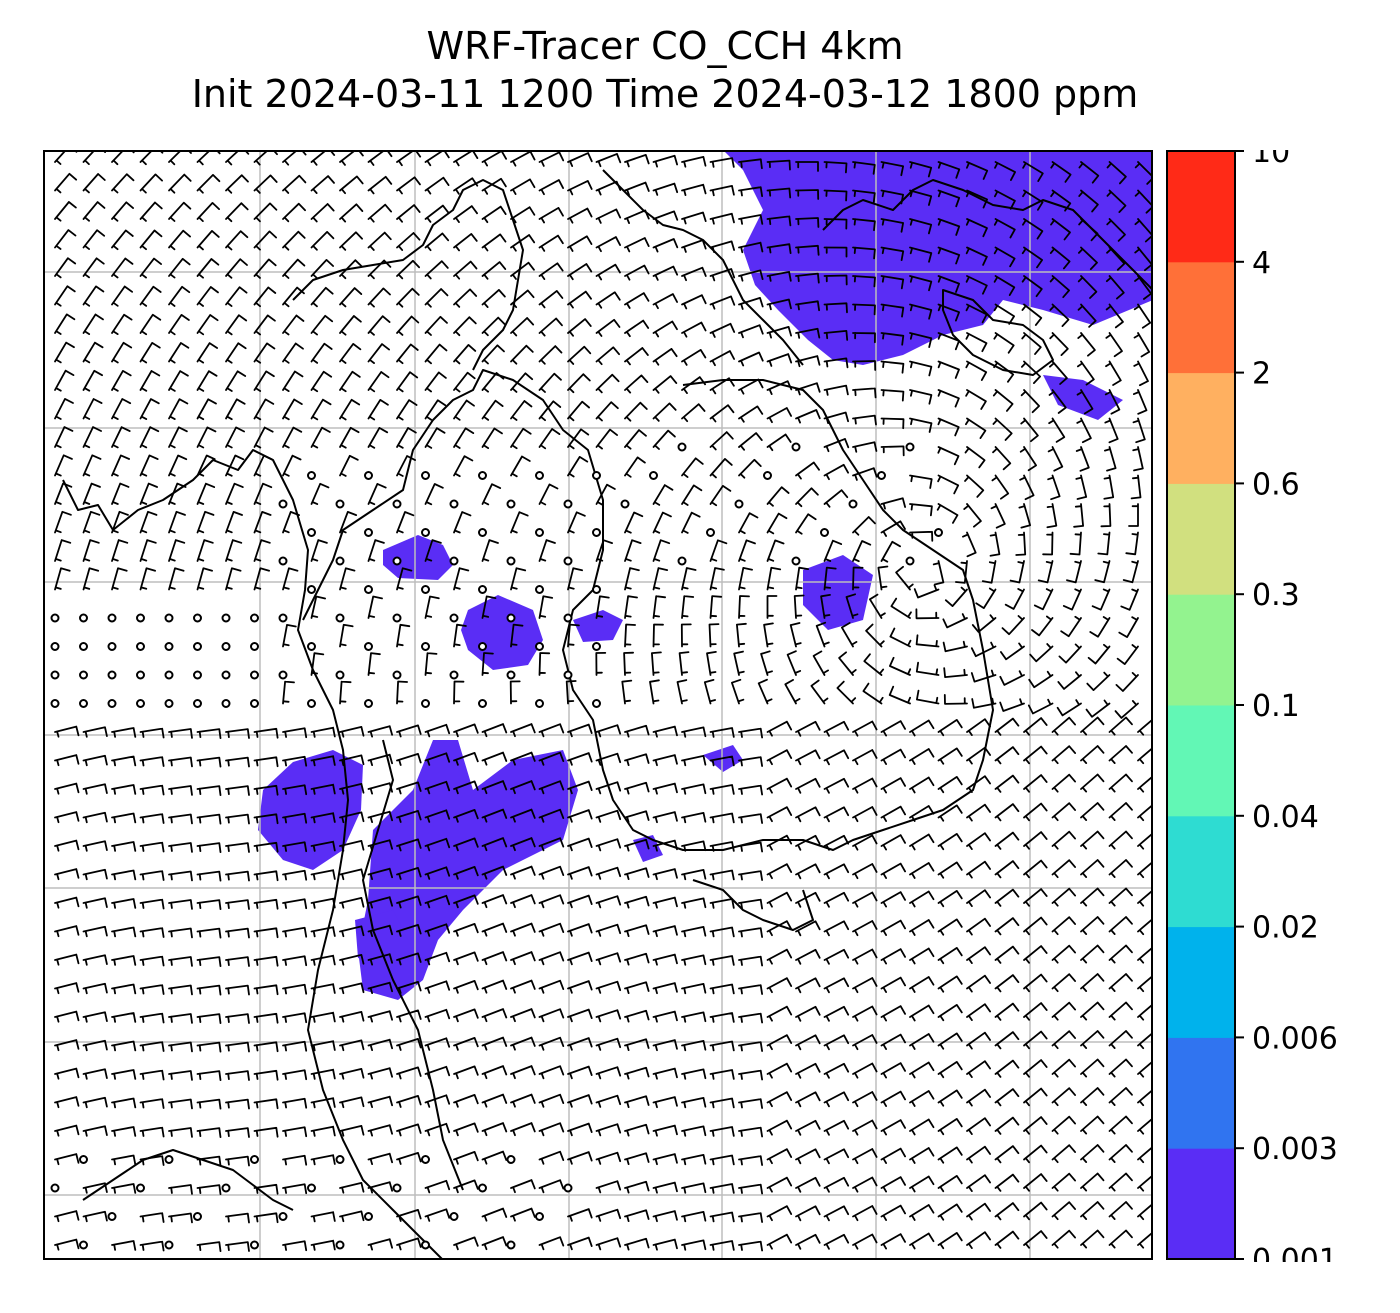 The height and width of the screenshot is (1313, 1400). Describe the element at coordinates (1261, 263) in the screenshot. I see `colorbar-tick-label: 4` at that location.